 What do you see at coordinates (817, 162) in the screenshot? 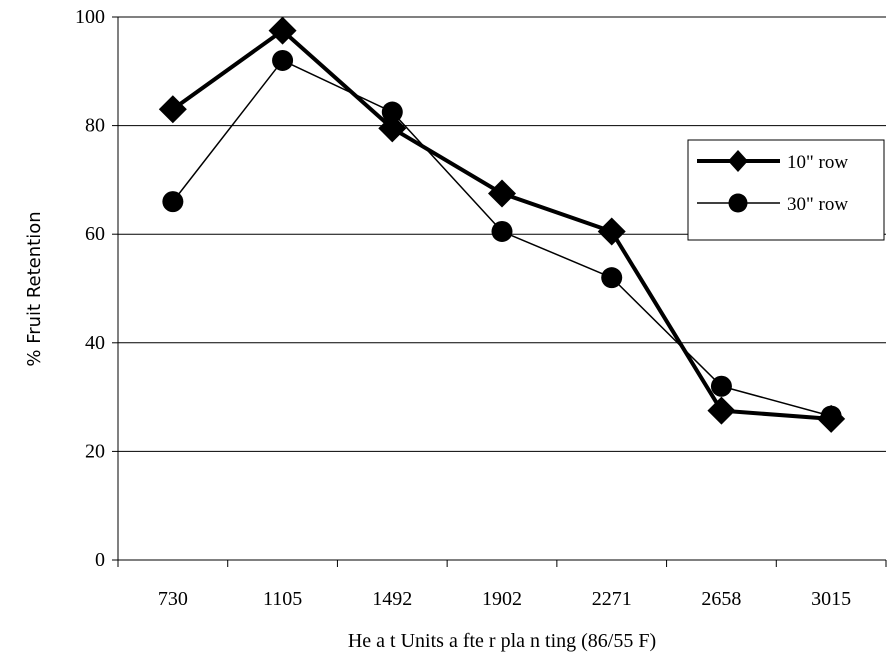
I see `legend-label-10-row: 10" row` at bounding box center [817, 162].